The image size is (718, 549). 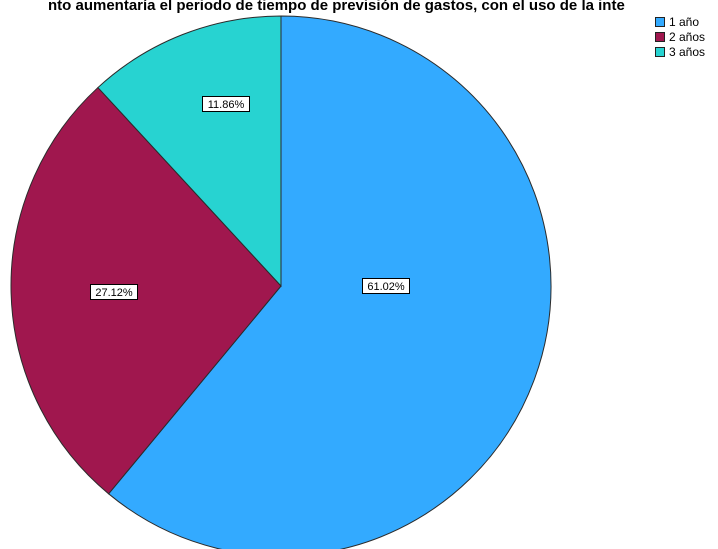 I want to click on legend-item-1: 1 año, so click(x=680, y=21).